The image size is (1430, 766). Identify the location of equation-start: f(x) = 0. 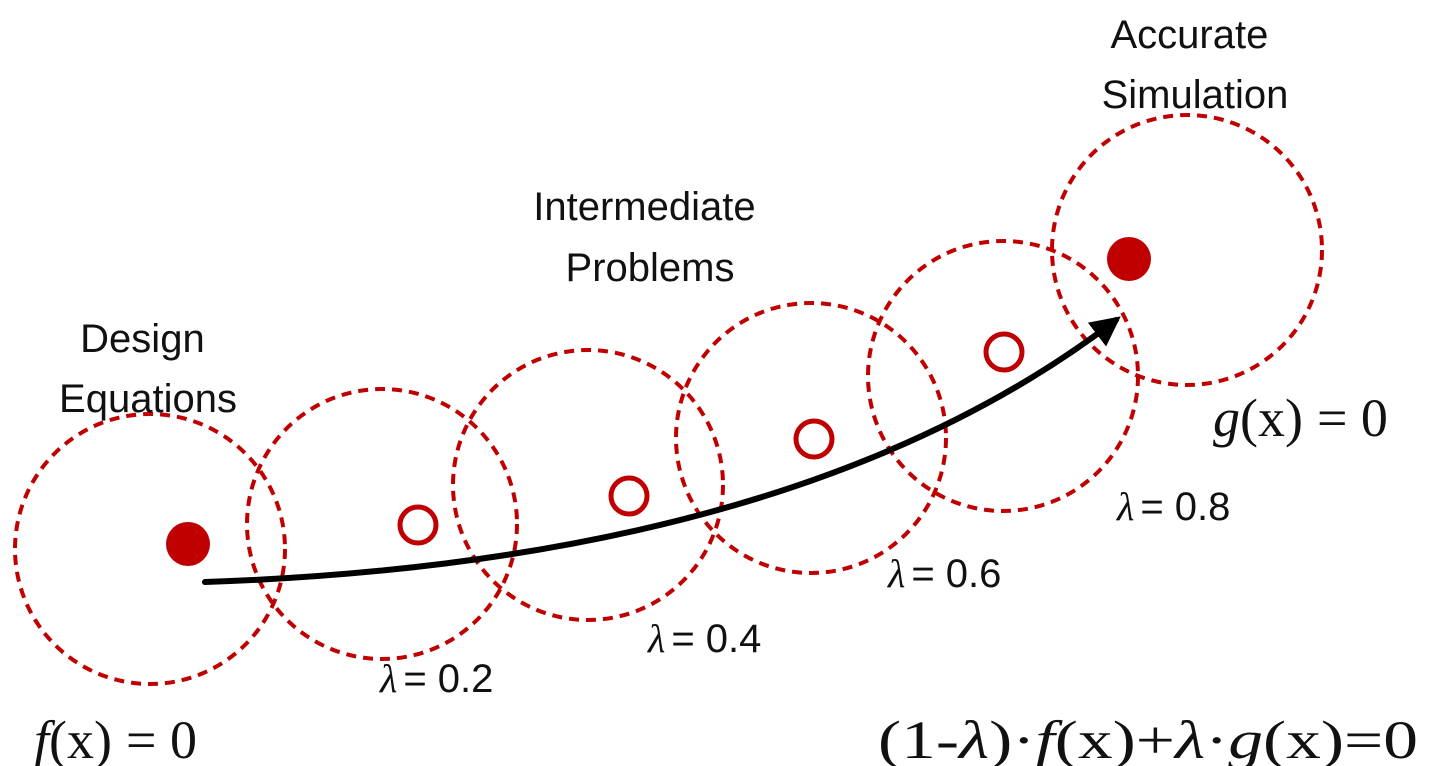
(115, 738).